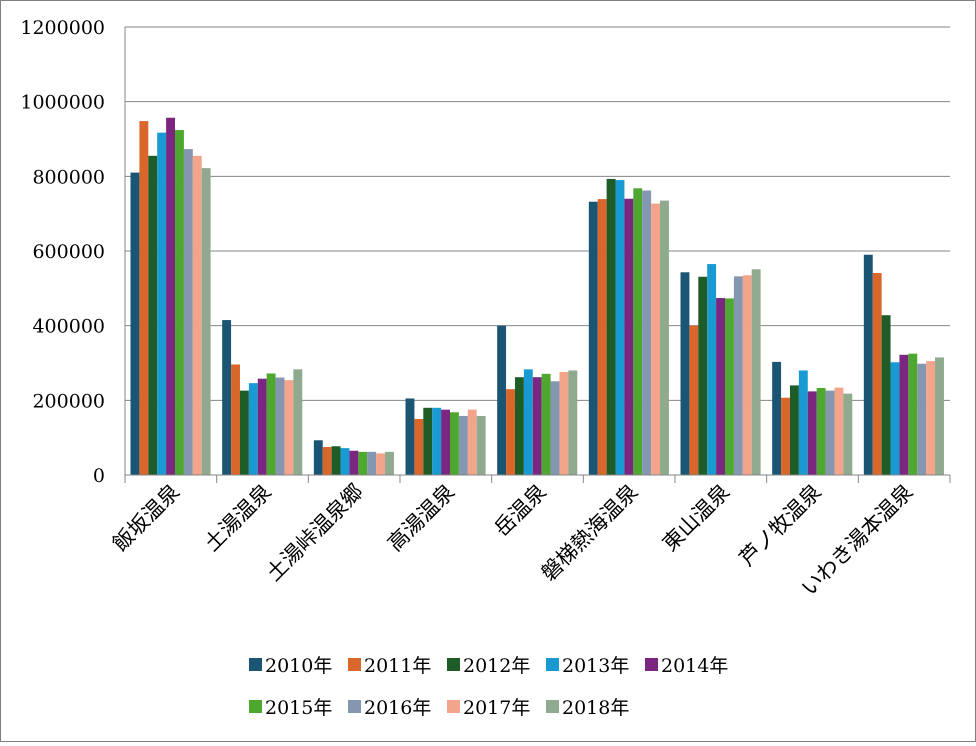 Image resolution: width=976 pixels, height=746 pixels. Describe the element at coordinates (595, 708) in the screenshot. I see `legend-label: 2018年` at that location.